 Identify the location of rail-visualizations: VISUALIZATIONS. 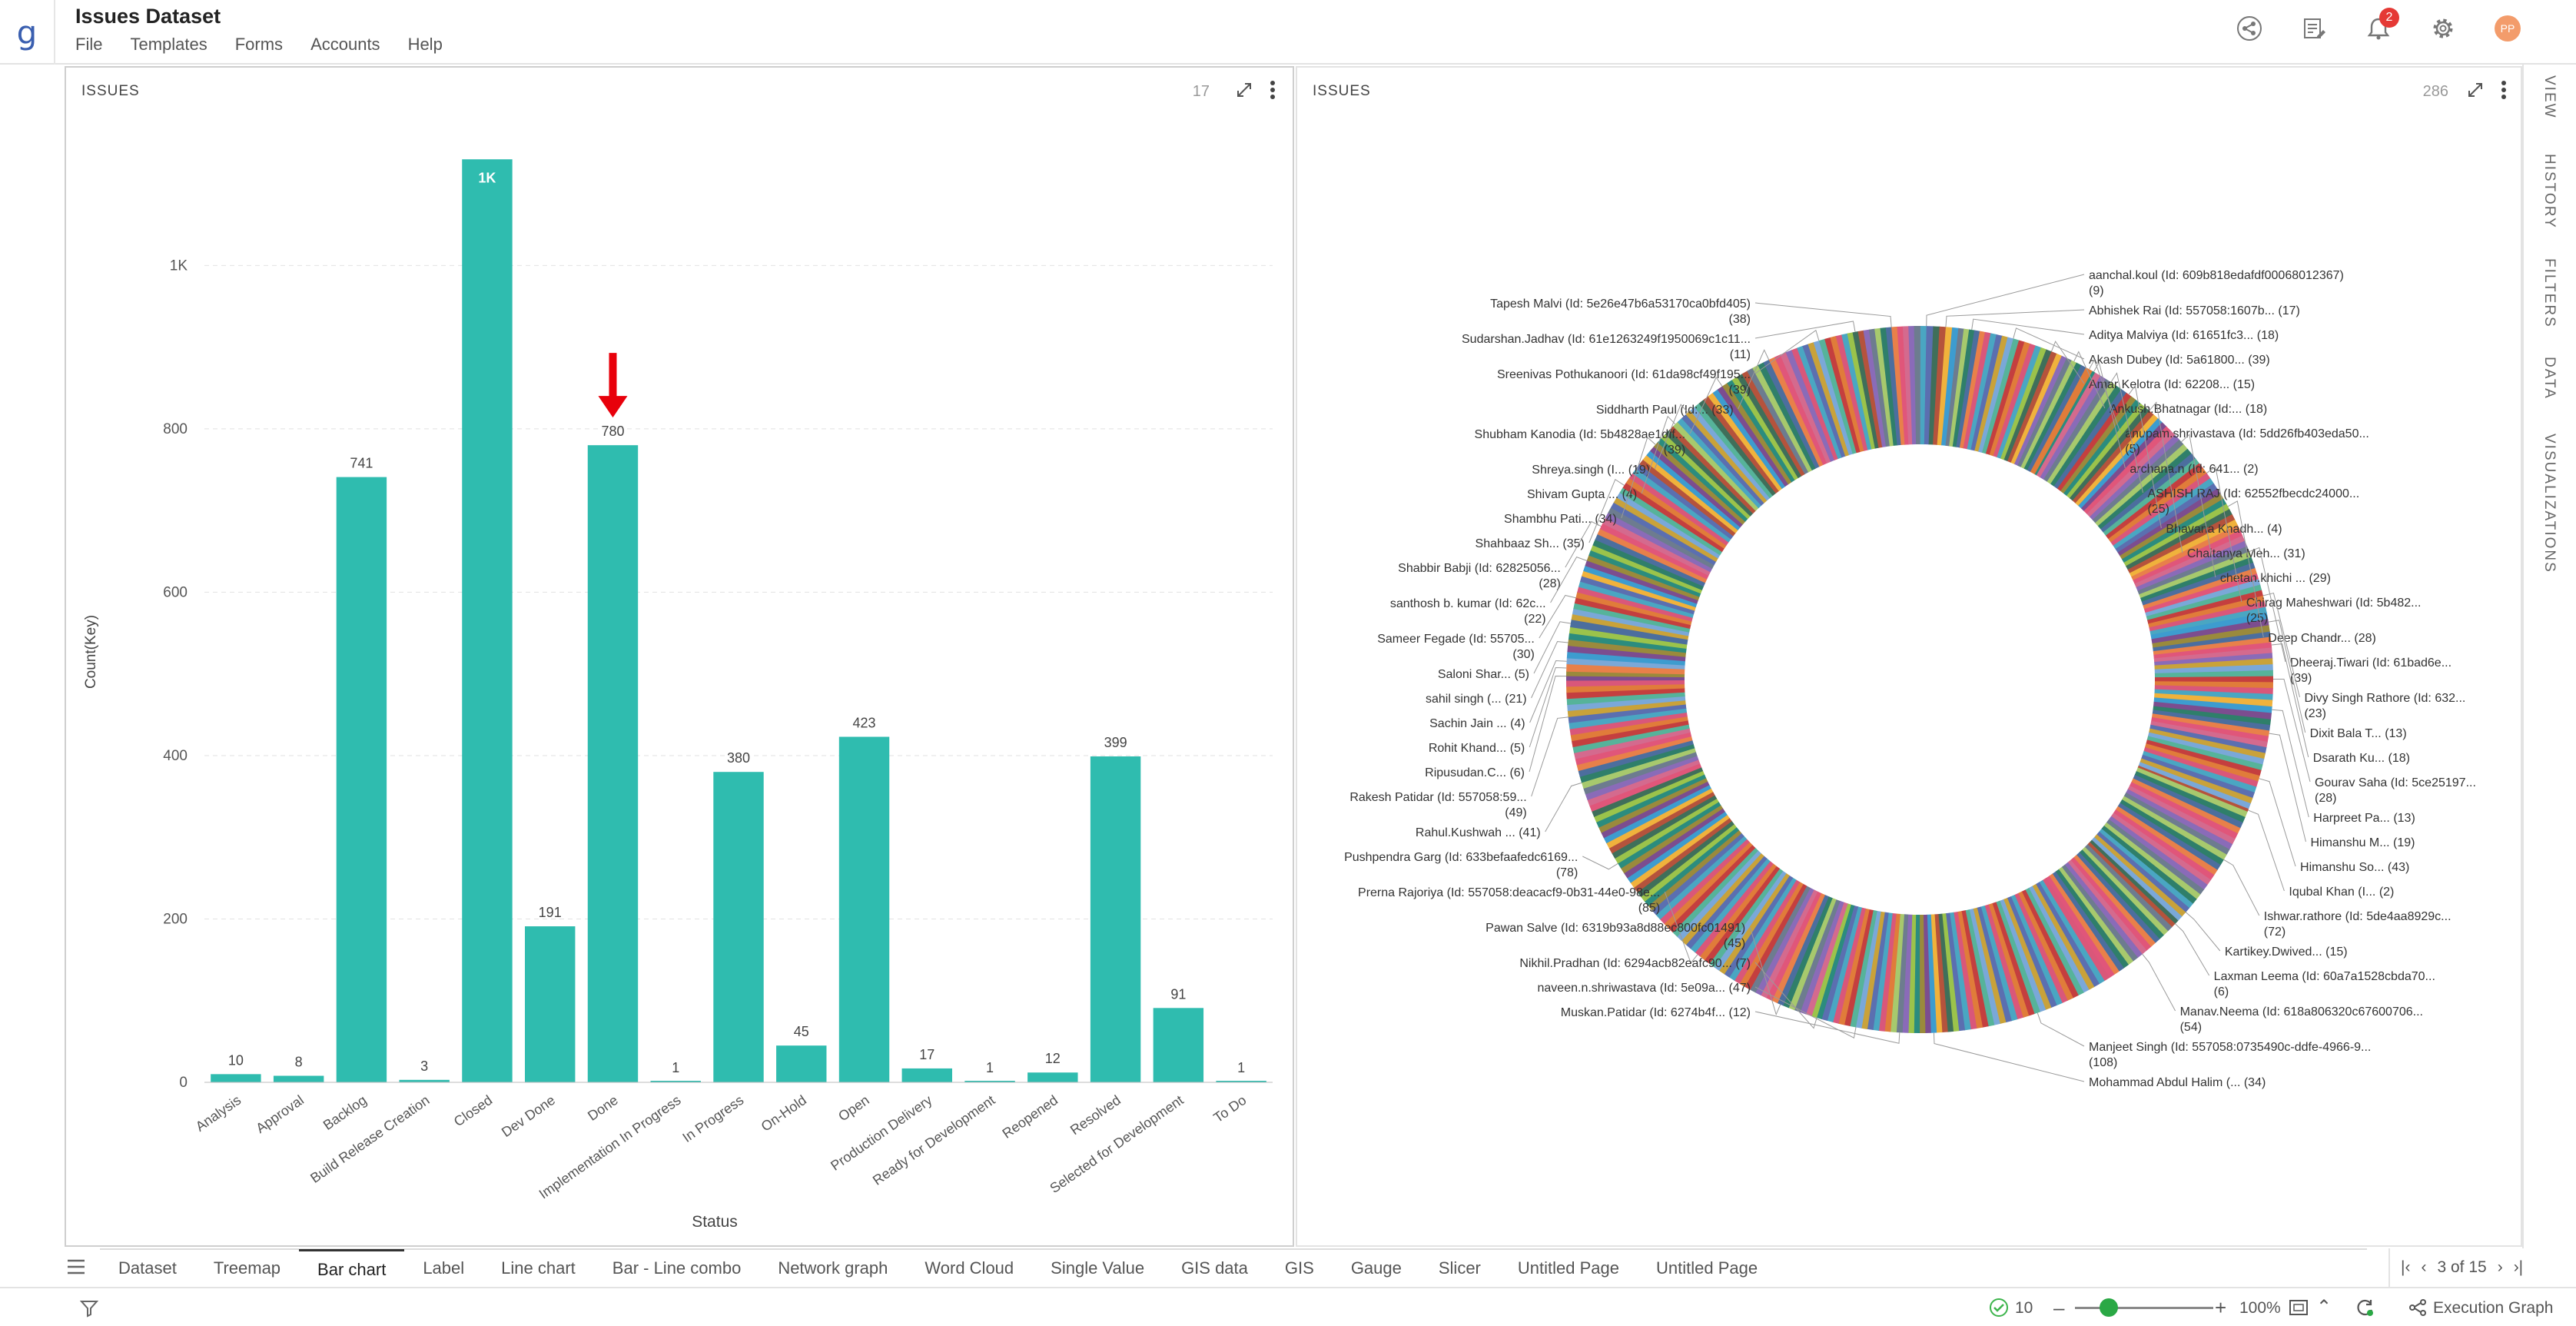
(2549, 503).